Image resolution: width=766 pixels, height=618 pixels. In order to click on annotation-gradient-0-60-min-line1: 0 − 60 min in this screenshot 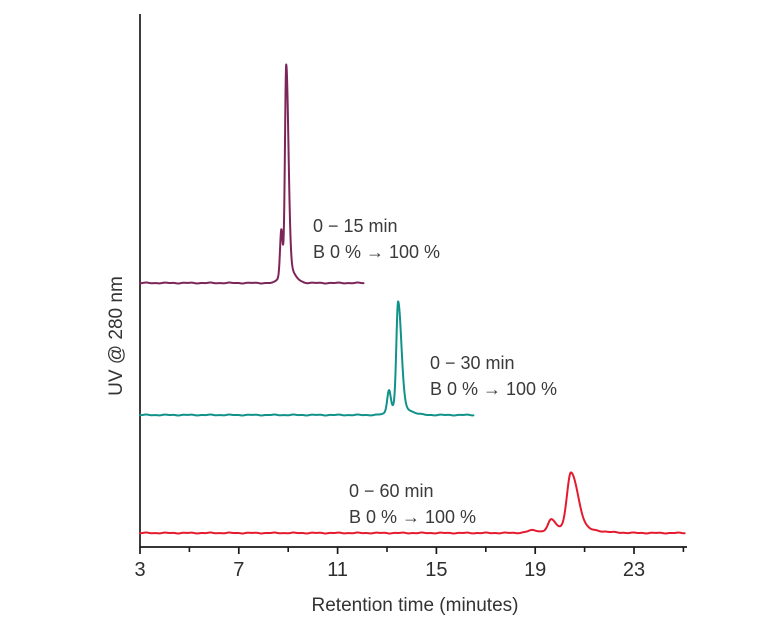, I will do `click(391, 491)`.